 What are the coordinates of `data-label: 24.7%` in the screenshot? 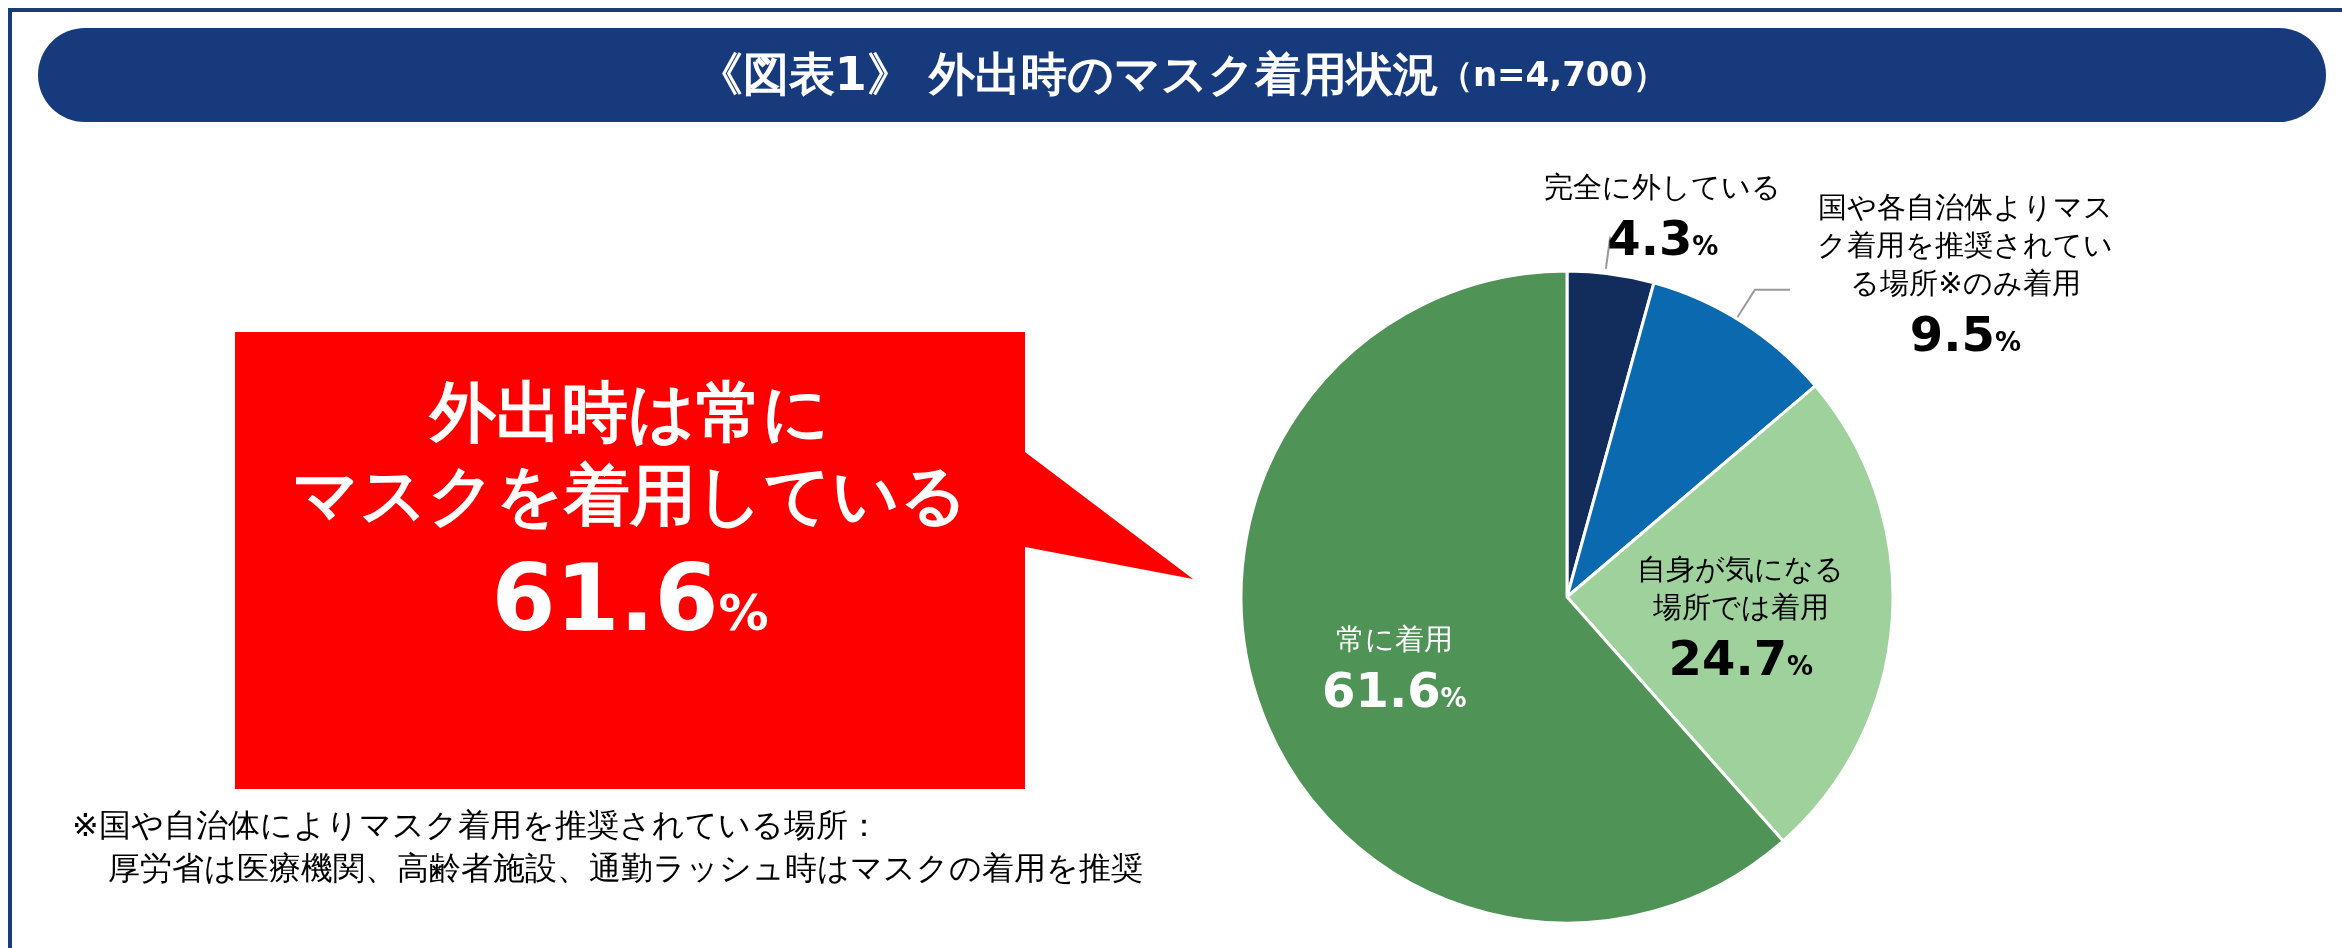 It's located at (1741, 657).